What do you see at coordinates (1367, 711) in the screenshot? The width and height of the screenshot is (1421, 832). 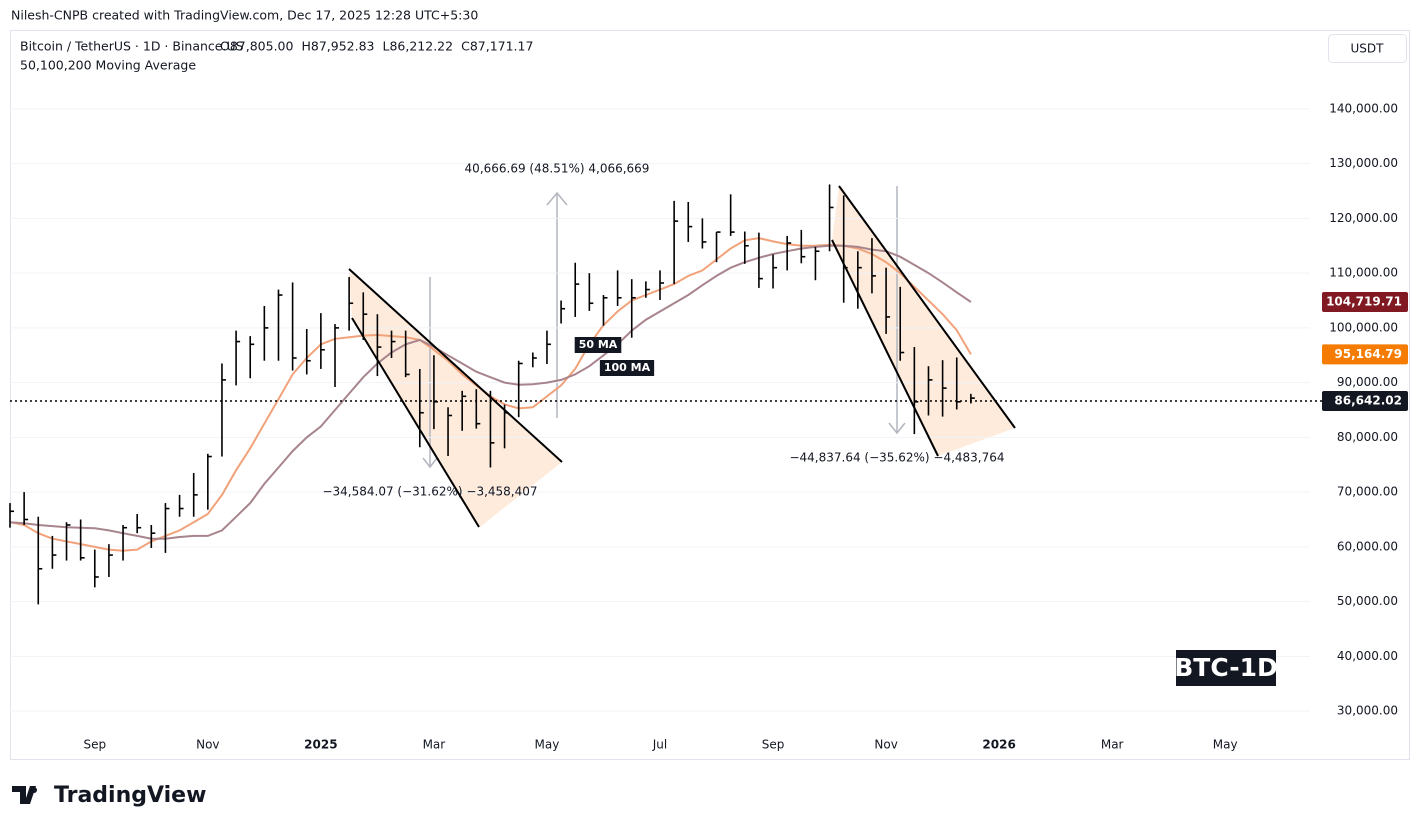 I see `y-tick-label: 30,000.00` at bounding box center [1367, 711].